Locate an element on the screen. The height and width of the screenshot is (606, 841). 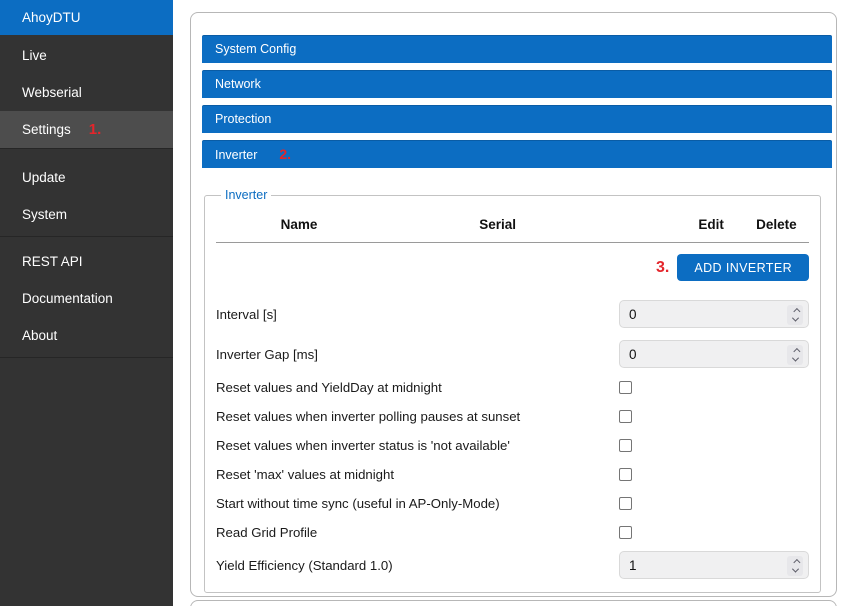
sidebar-item-label: REST API is located at coordinates (52, 261).